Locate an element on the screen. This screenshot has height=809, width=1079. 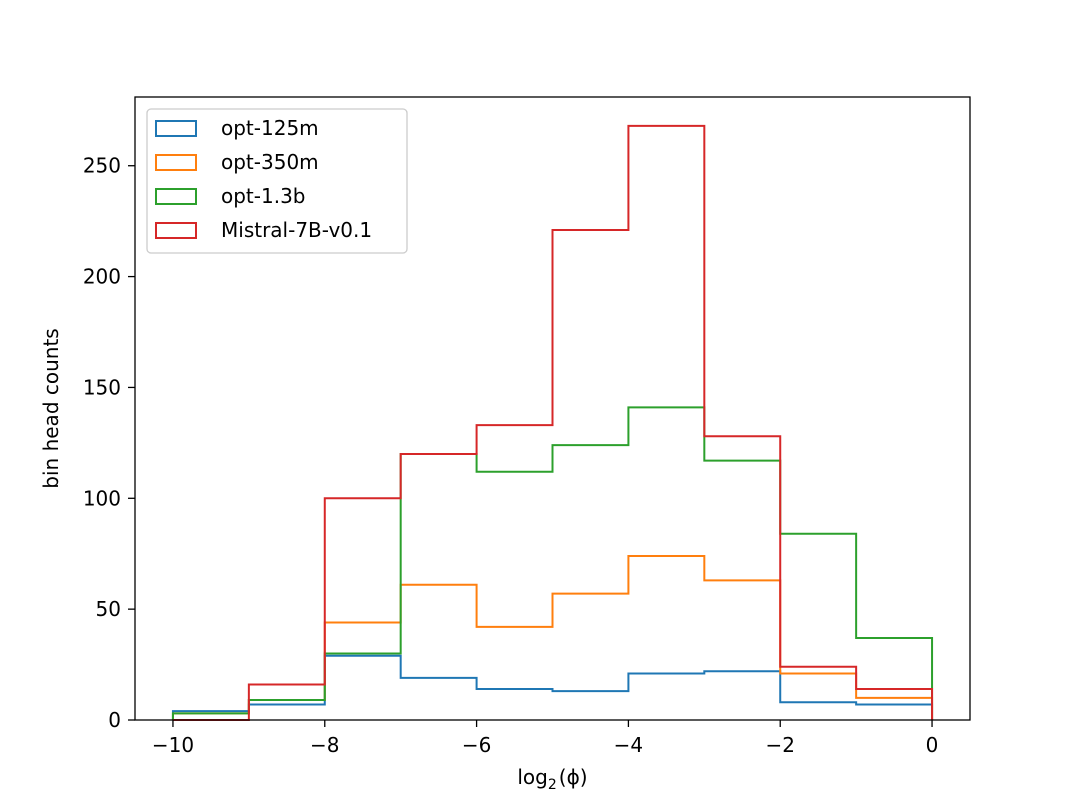
series-line-opt-125m is located at coordinates (552, 687).